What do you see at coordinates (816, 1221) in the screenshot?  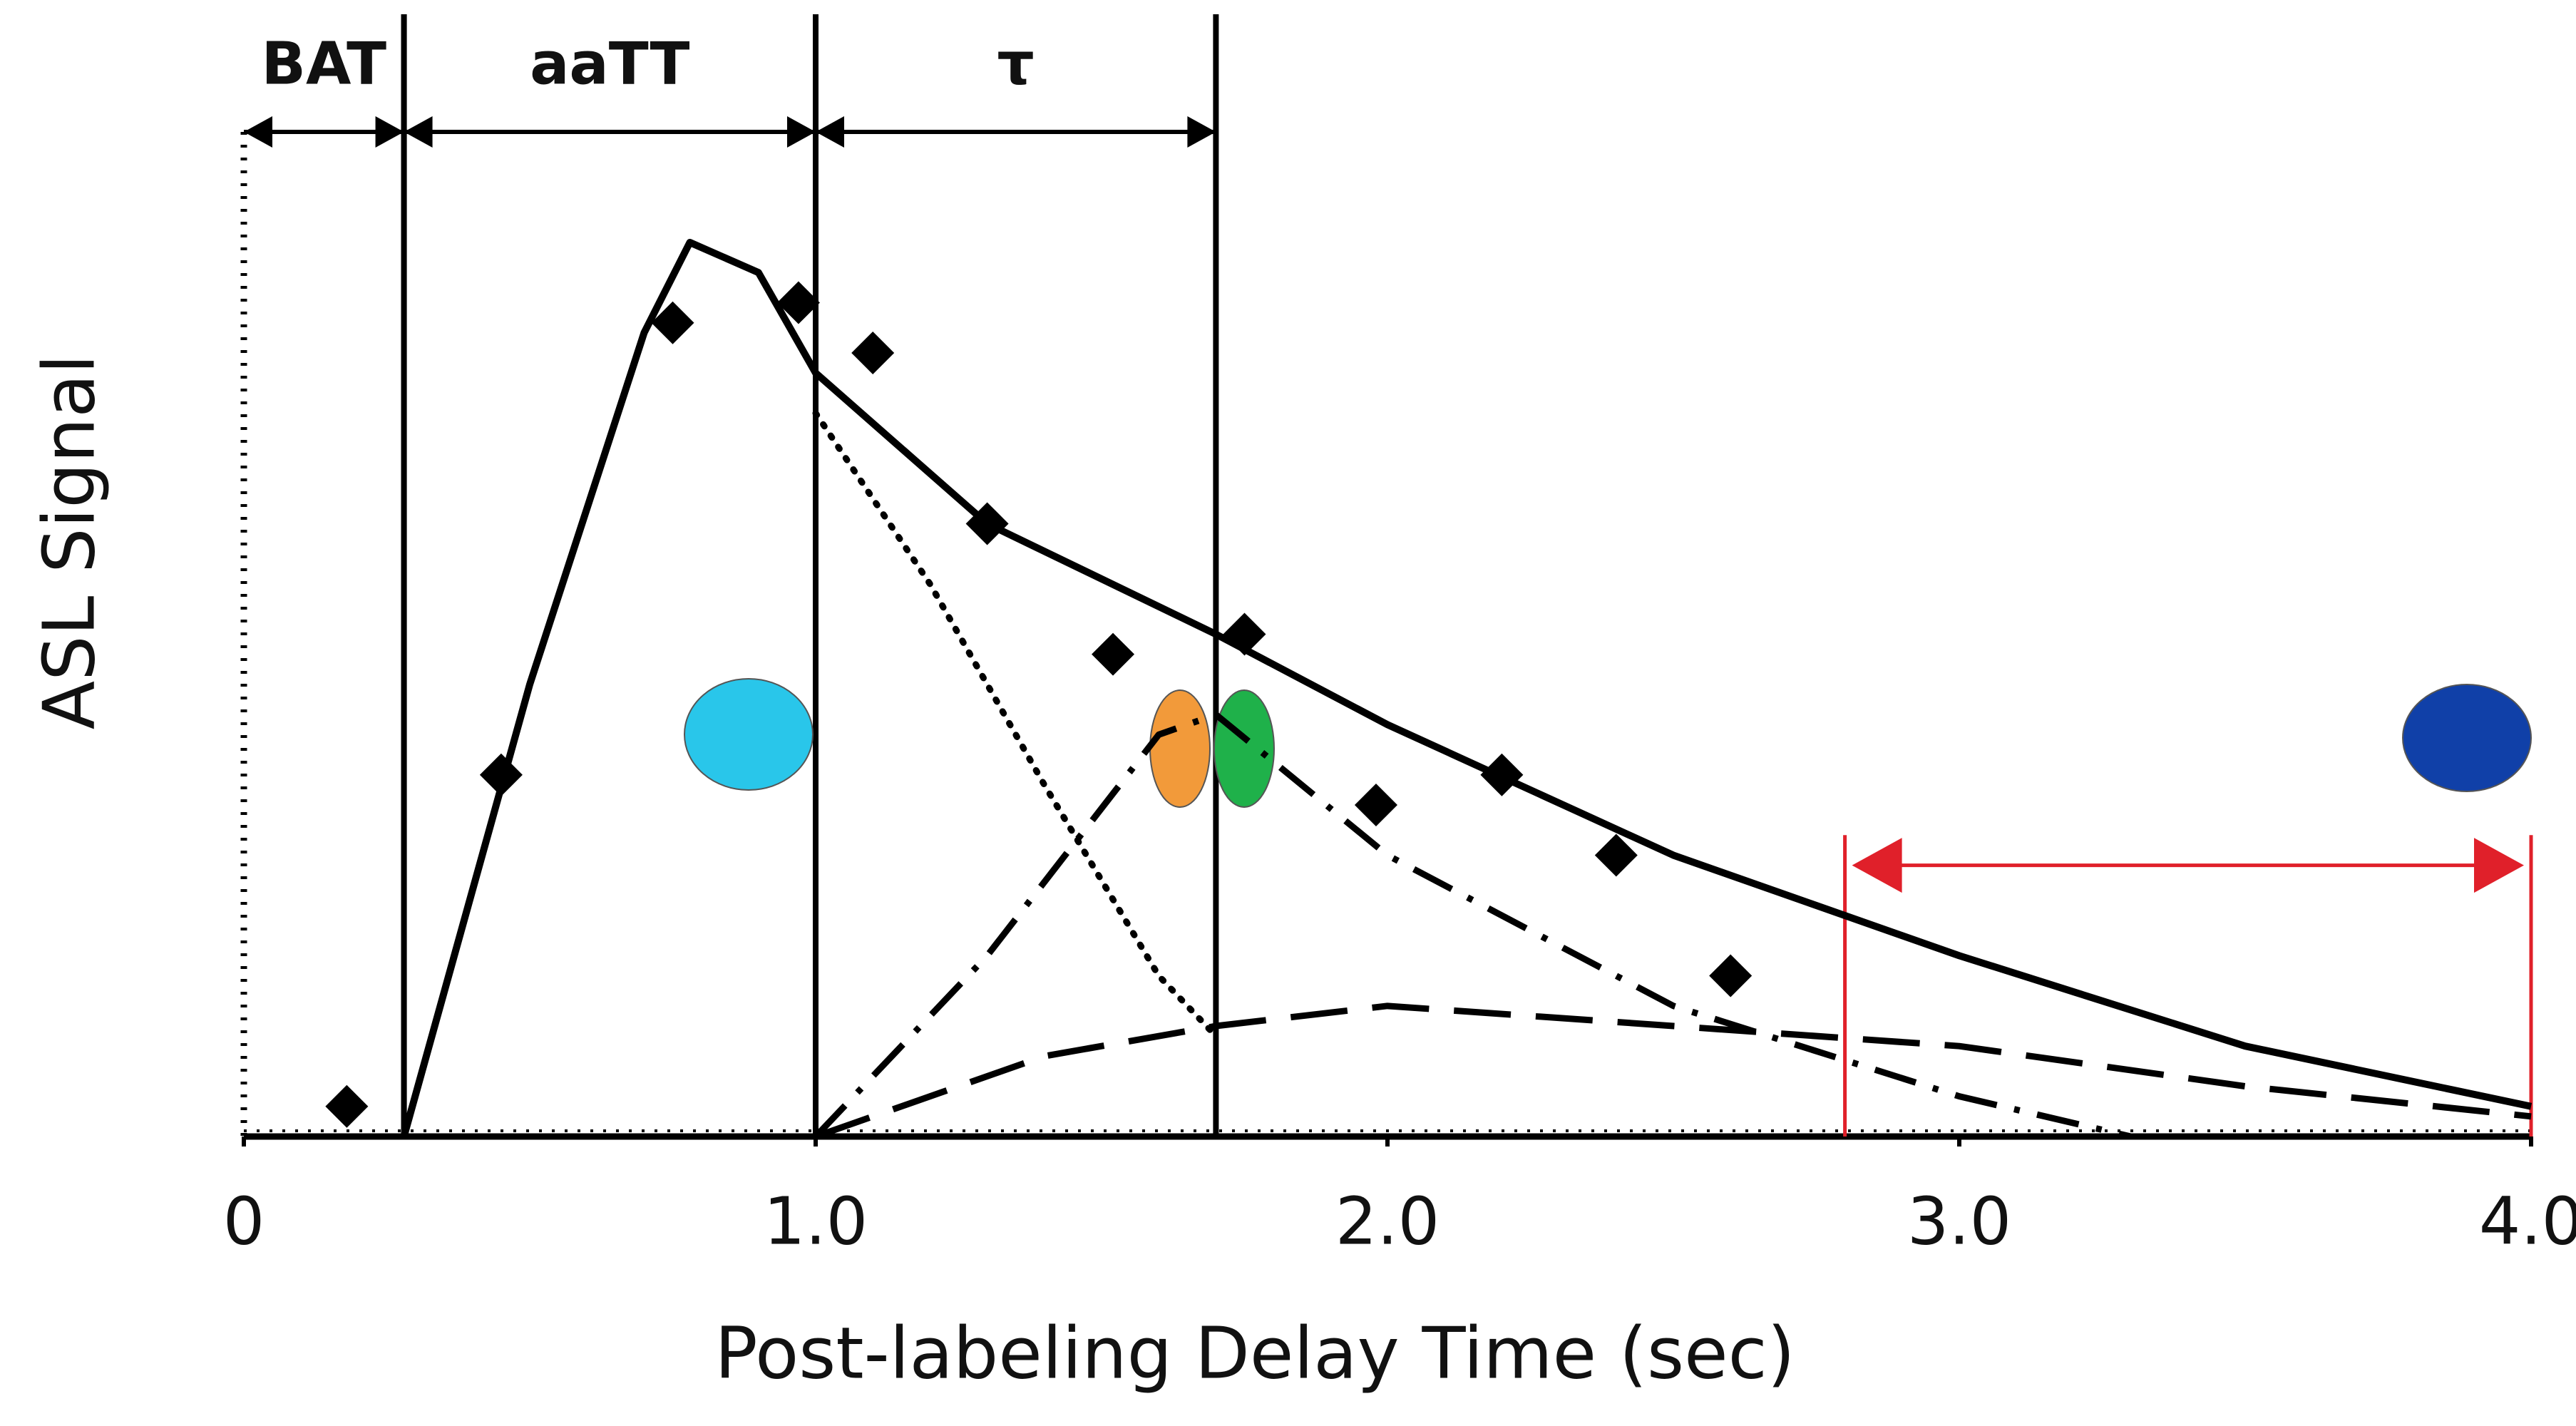 I see `x-tick-label: 1.0` at bounding box center [816, 1221].